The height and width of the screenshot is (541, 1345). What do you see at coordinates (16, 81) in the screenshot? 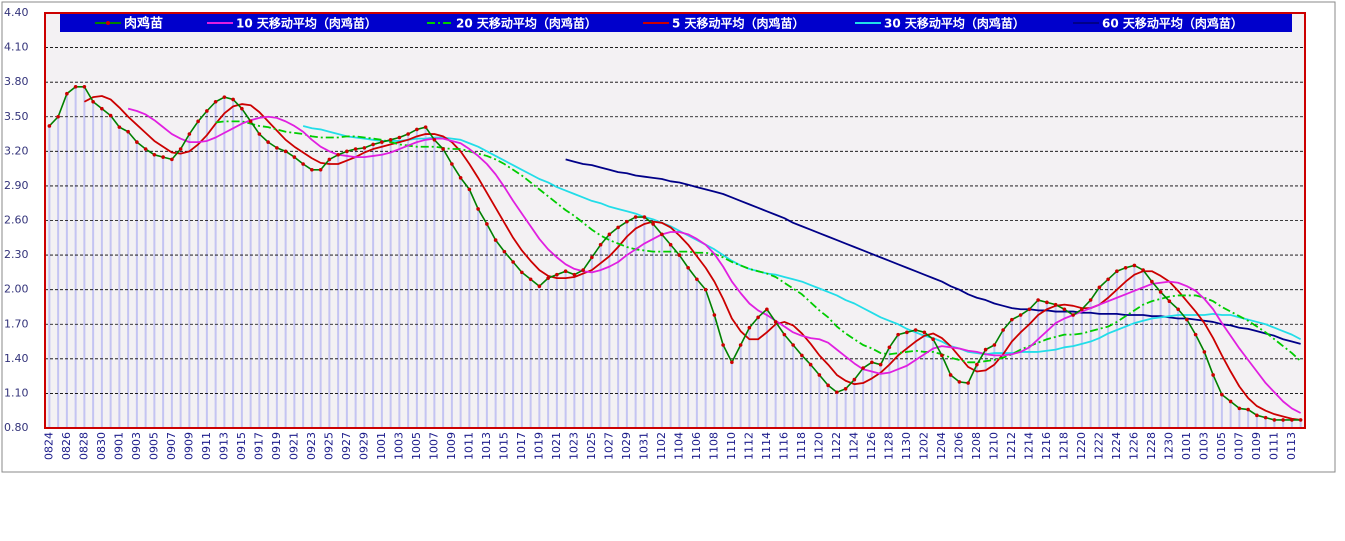
I see `y-tick-label: 3.80` at bounding box center [16, 81].